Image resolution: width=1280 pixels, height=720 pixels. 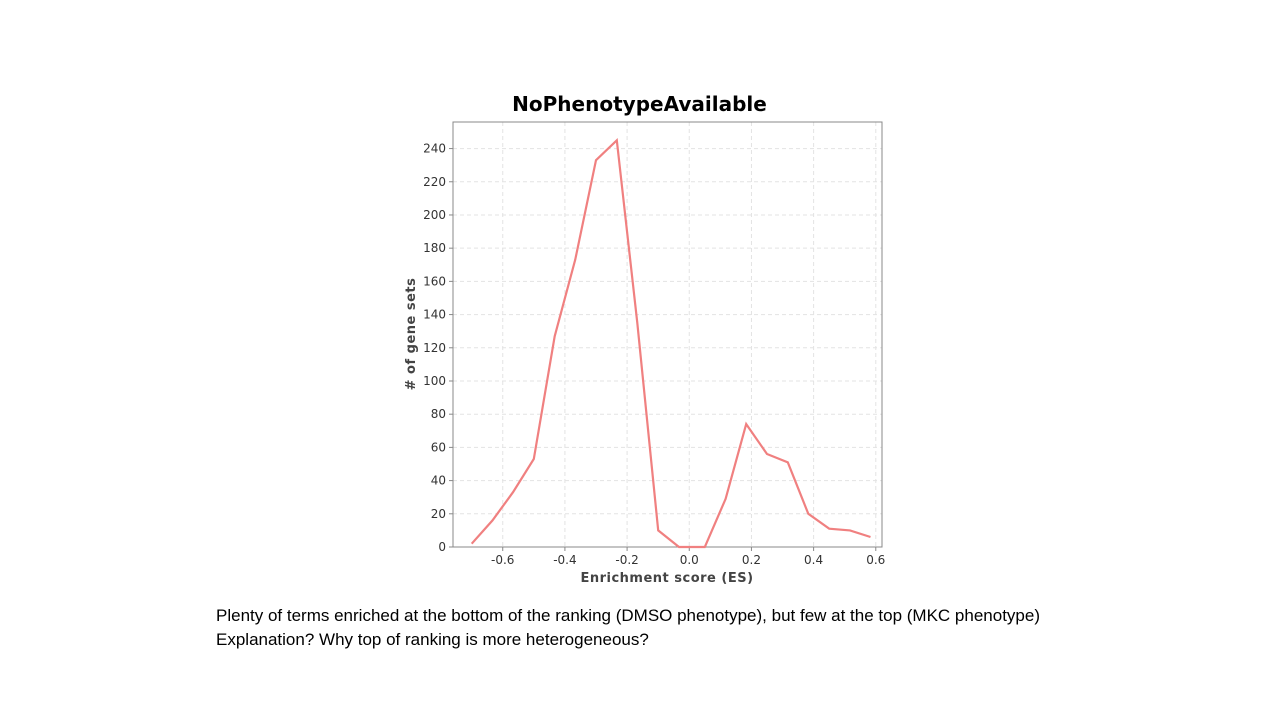 What do you see at coordinates (875, 560) in the screenshot?
I see `x-tick-label: 0.6` at bounding box center [875, 560].